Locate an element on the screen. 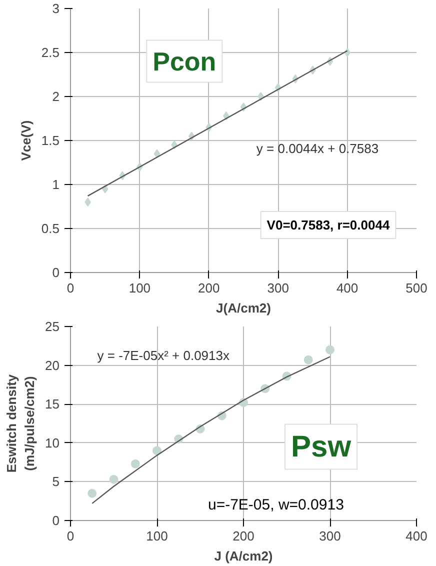  y-tick-label: 15 is located at coordinates (52, 404).